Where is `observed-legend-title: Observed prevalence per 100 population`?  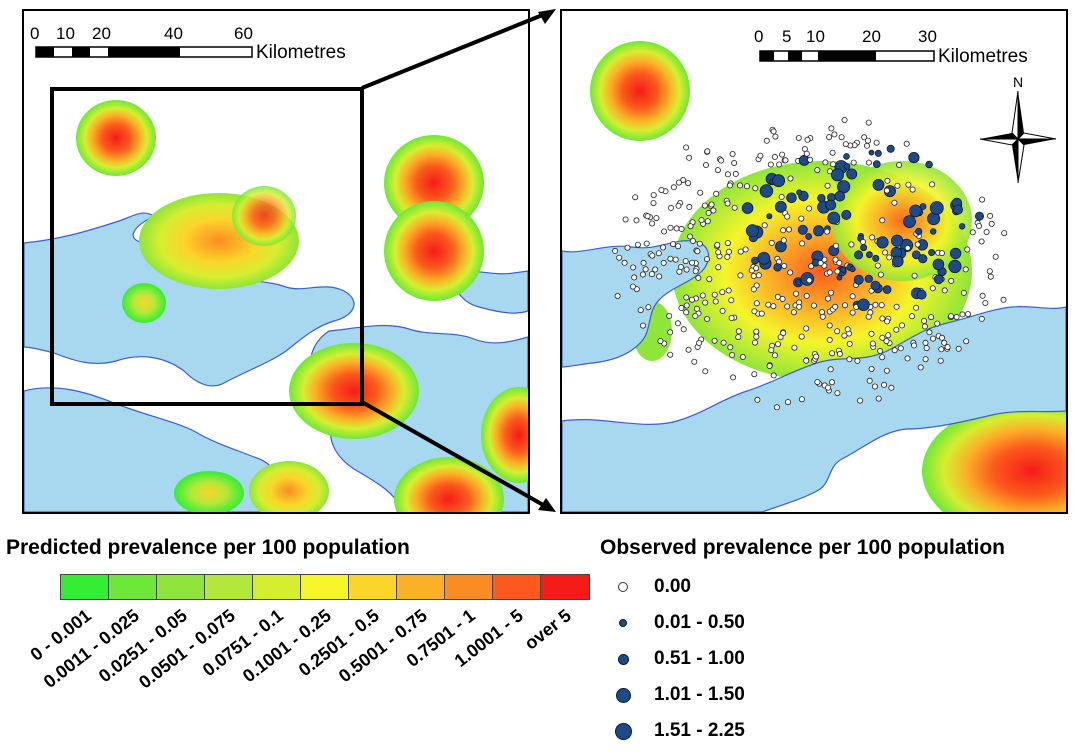
observed-legend-title: Observed prevalence per 100 population is located at coordinates (802, 547).